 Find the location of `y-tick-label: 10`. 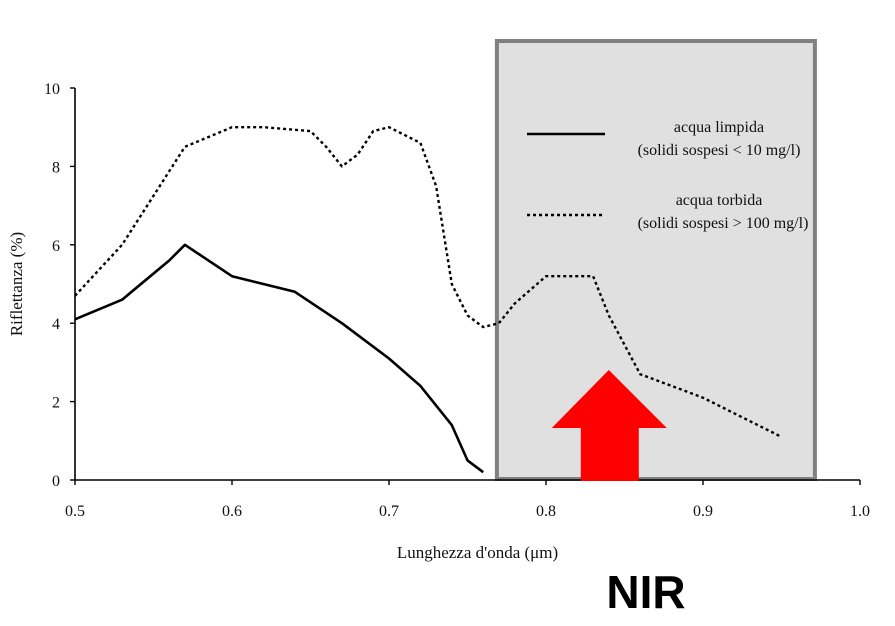

y-tick-label: 10 is located at coordinates (52, 89).